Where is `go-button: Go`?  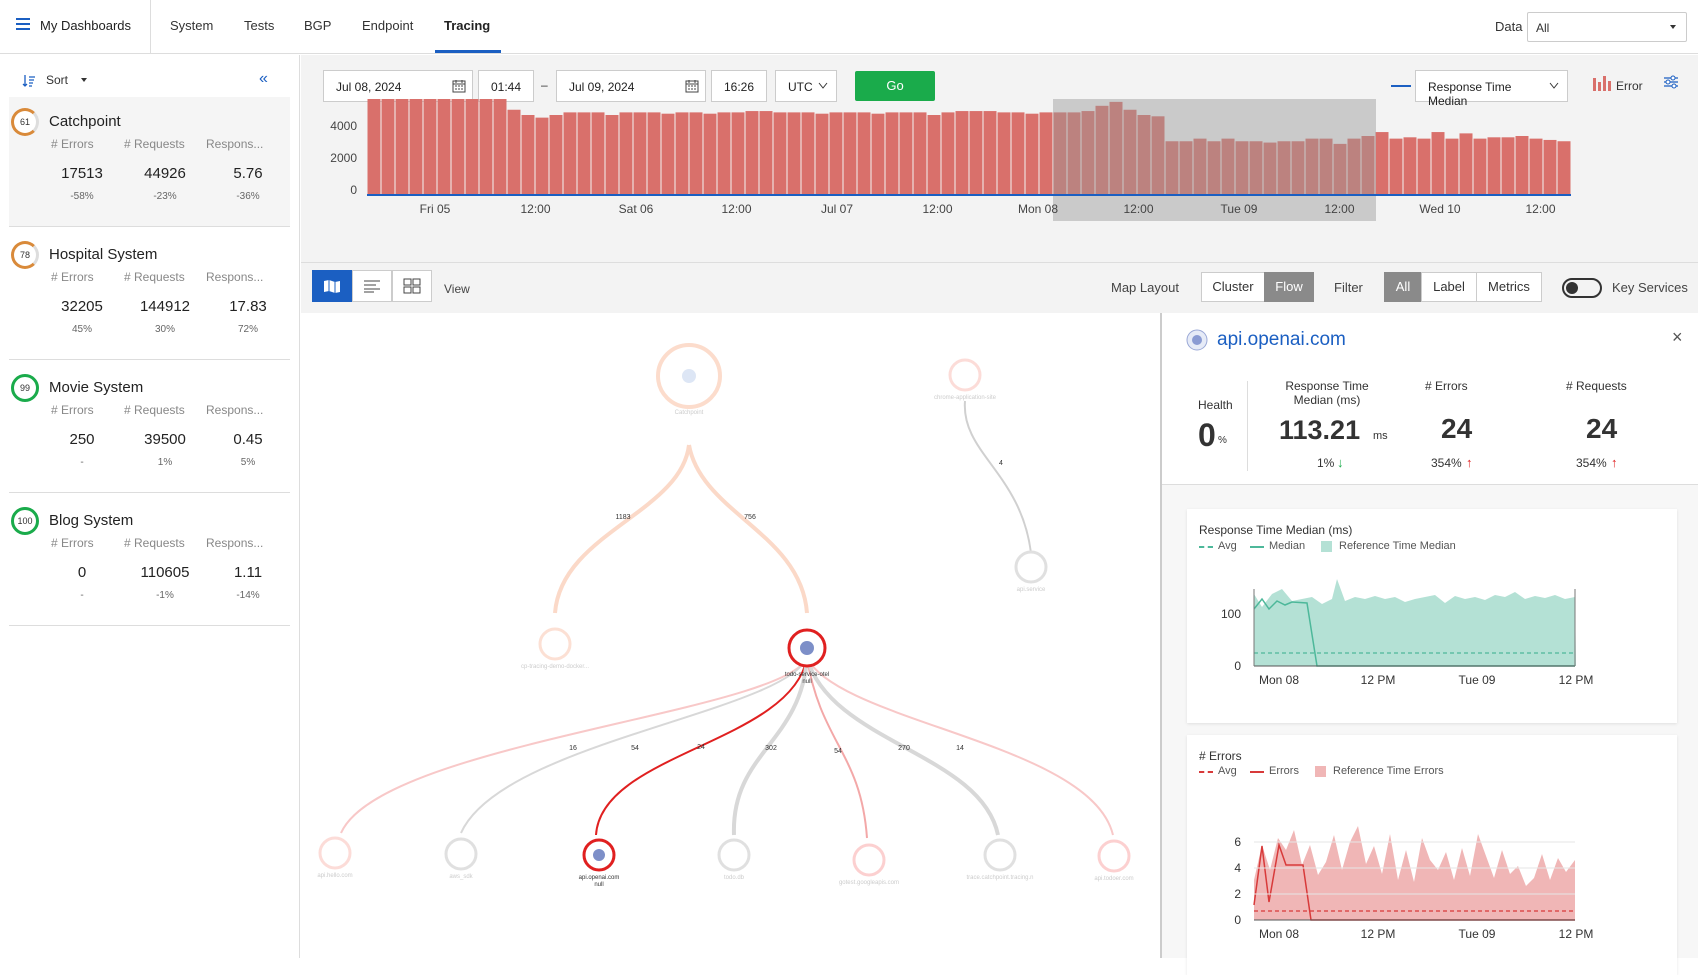 go-button: Go is located at coordinates (895, 86).